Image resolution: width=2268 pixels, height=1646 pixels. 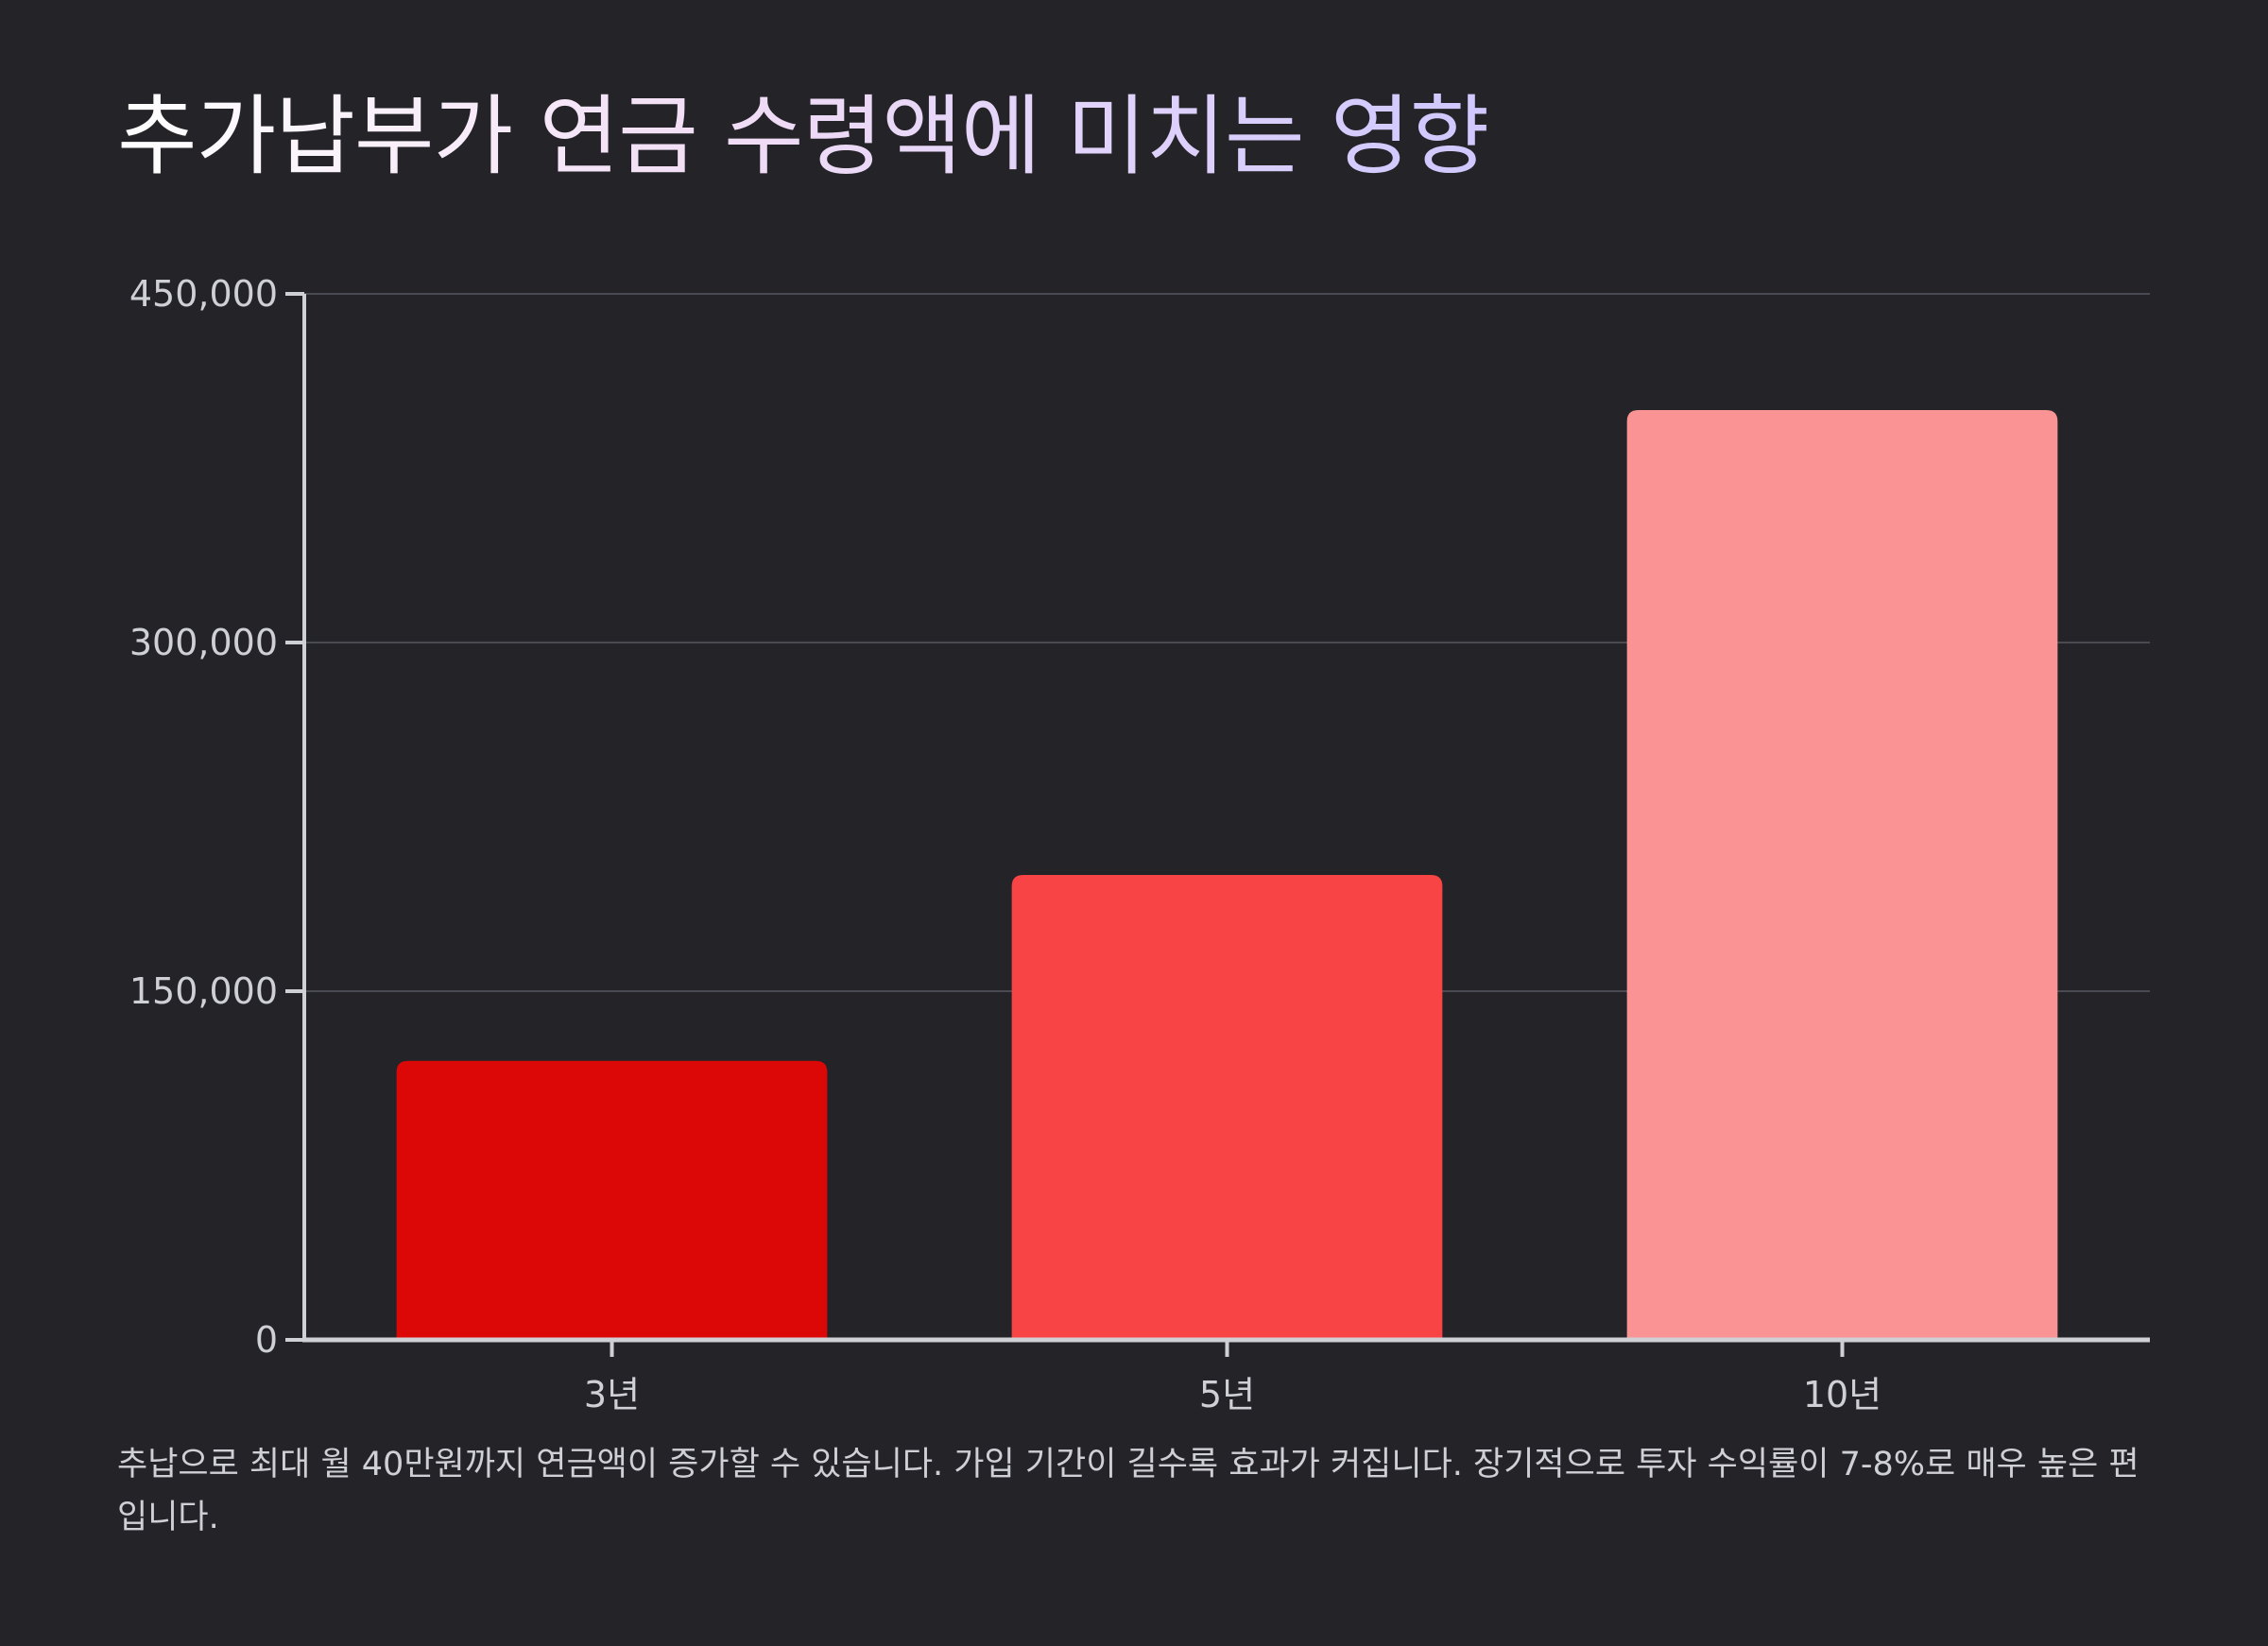 What do you see at coordinates (203, 817) in the screenshot?
I see `y-tick-labels: 0 150,000 300,000 450,000` at bounding box center [203, 817].